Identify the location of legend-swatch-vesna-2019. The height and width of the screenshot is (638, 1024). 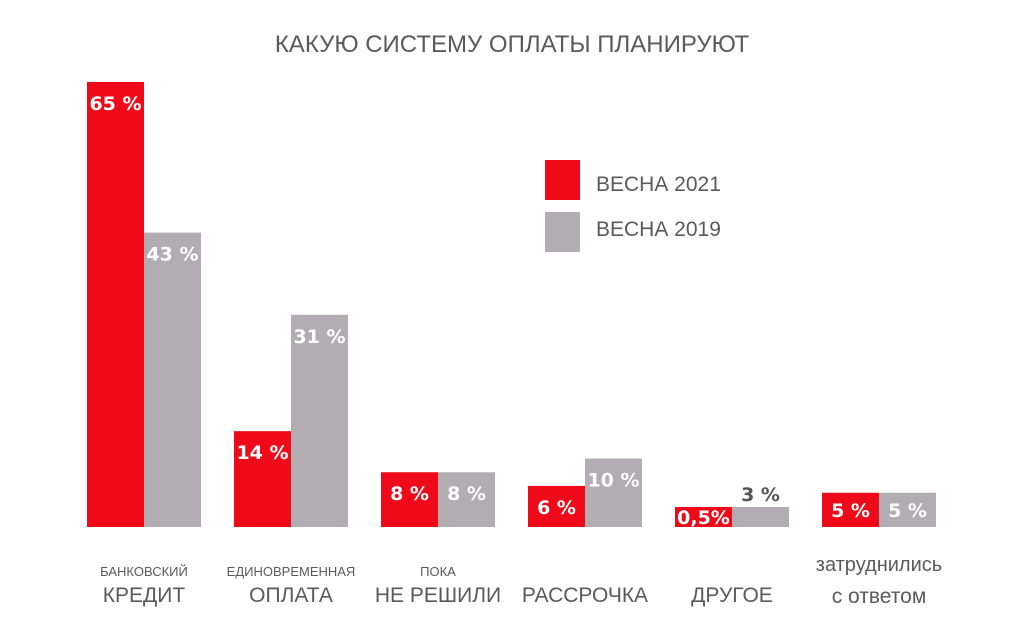
(562, 232).